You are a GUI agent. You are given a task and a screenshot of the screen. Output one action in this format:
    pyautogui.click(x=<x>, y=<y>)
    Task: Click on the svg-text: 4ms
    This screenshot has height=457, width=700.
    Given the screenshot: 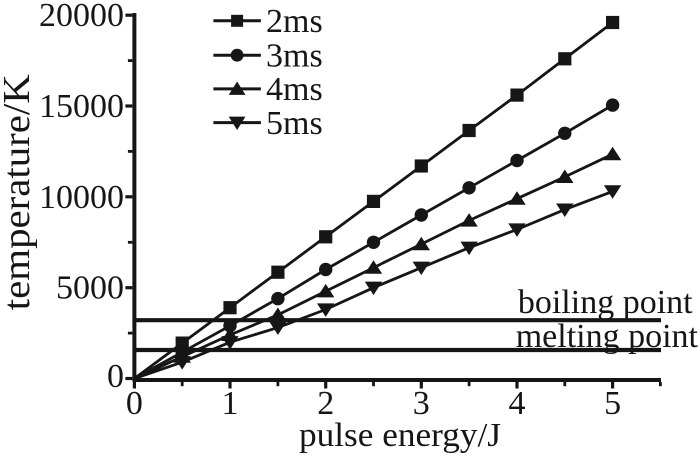 What is the action you would take?
    pyautogui.click(x=294, y=89)
    